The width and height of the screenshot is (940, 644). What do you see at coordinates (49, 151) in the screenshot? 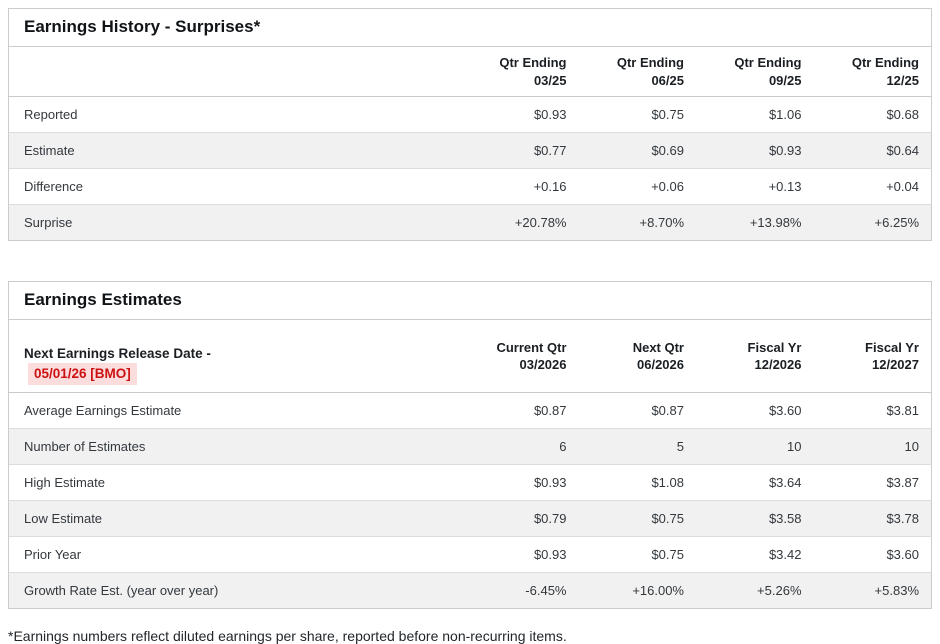
I see `row-label: Estimate` at bounding box center [49, 151].